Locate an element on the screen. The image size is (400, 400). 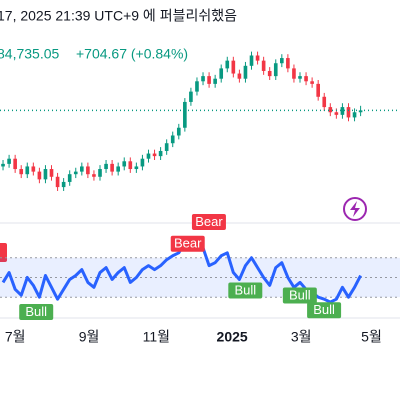
alert-button is located at coordinates (355, 209).